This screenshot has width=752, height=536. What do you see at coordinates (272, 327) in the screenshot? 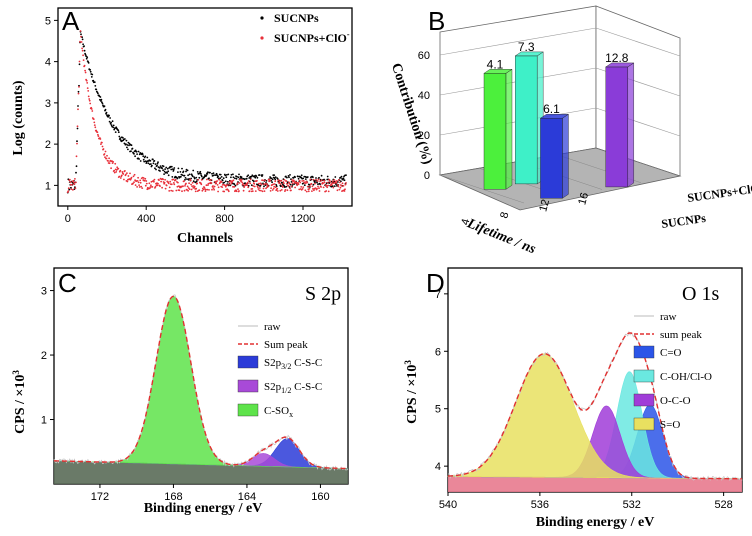
I see `legend-label-raw: raw` at bounding box center [272, 327].